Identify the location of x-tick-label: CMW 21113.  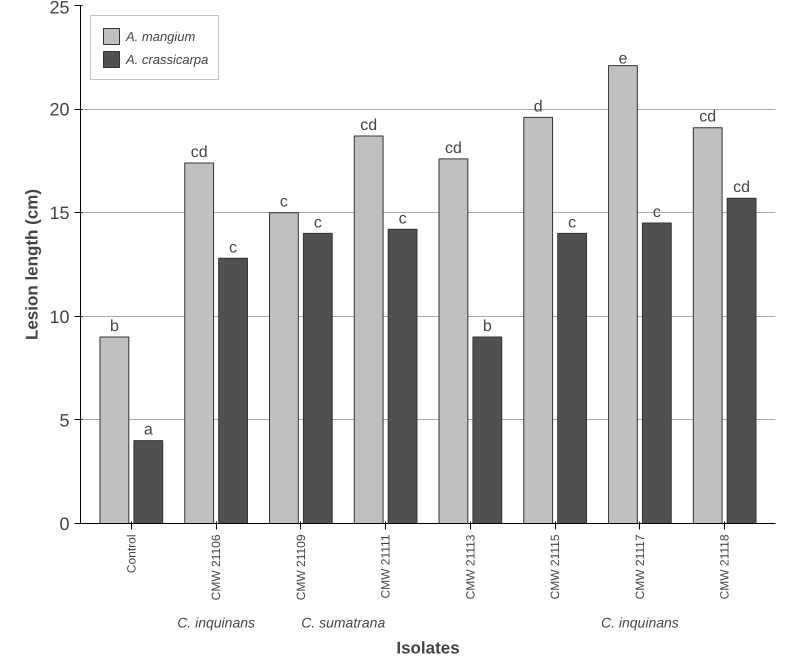
(470, 567).